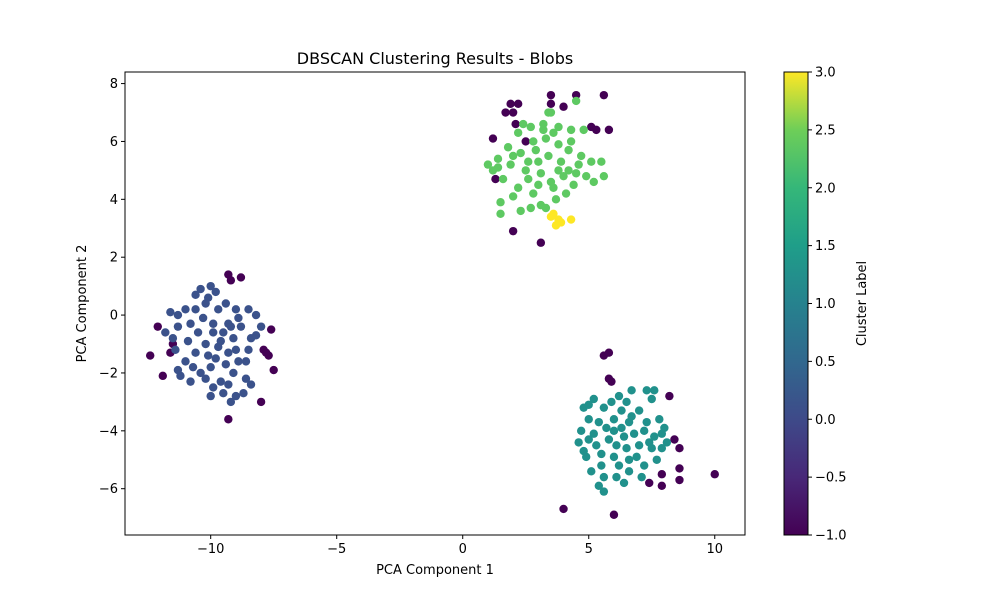 Image resolution: width=1000 pixels, height=600 pixels. Describe the element at coordinates (210, 549) in the screenshot. I see `x-tick-label: −10` at that location.